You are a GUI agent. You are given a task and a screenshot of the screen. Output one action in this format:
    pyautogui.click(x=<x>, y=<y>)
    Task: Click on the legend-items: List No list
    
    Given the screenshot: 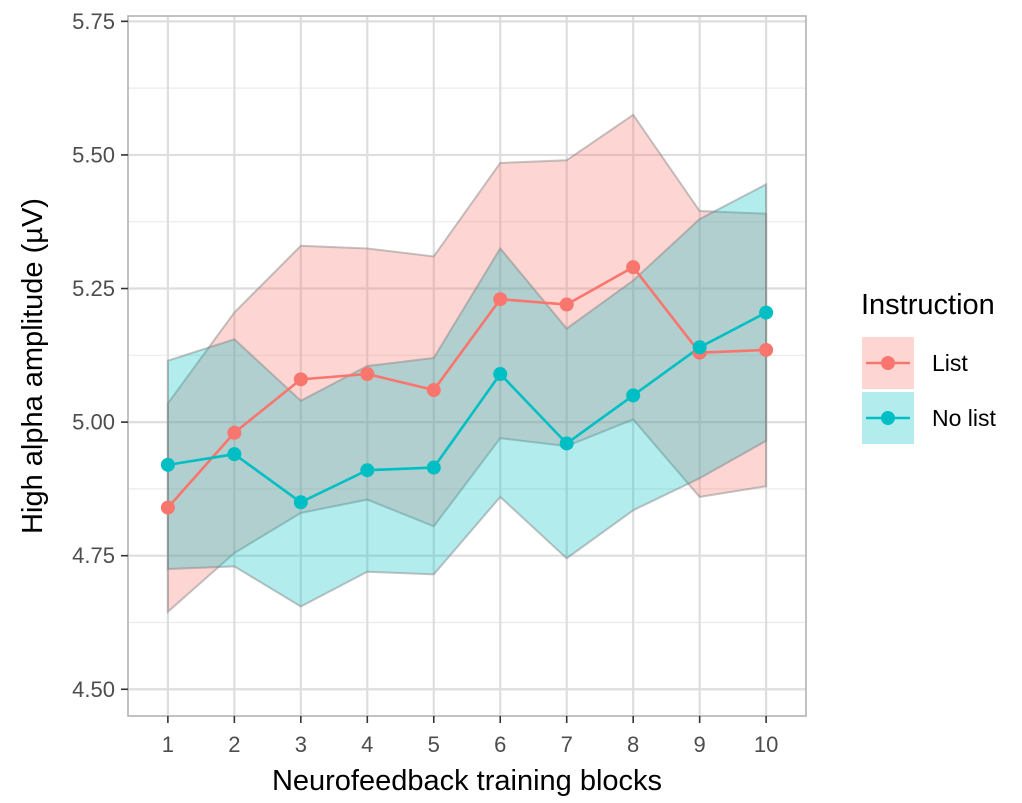 What is the action you would take?
    pyautogui.click(x=929, y=390)
    